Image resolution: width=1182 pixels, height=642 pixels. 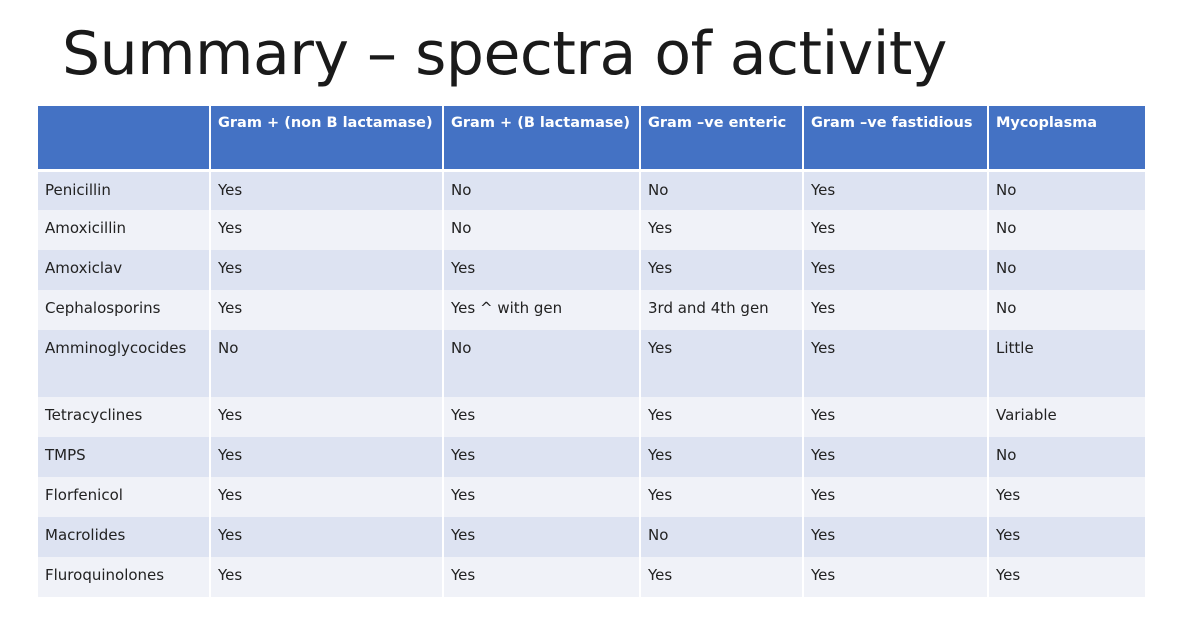 I want to click on table-row: Tetracyclines Yes Yes Yes Yes Variable, so click(x=591, y=417).